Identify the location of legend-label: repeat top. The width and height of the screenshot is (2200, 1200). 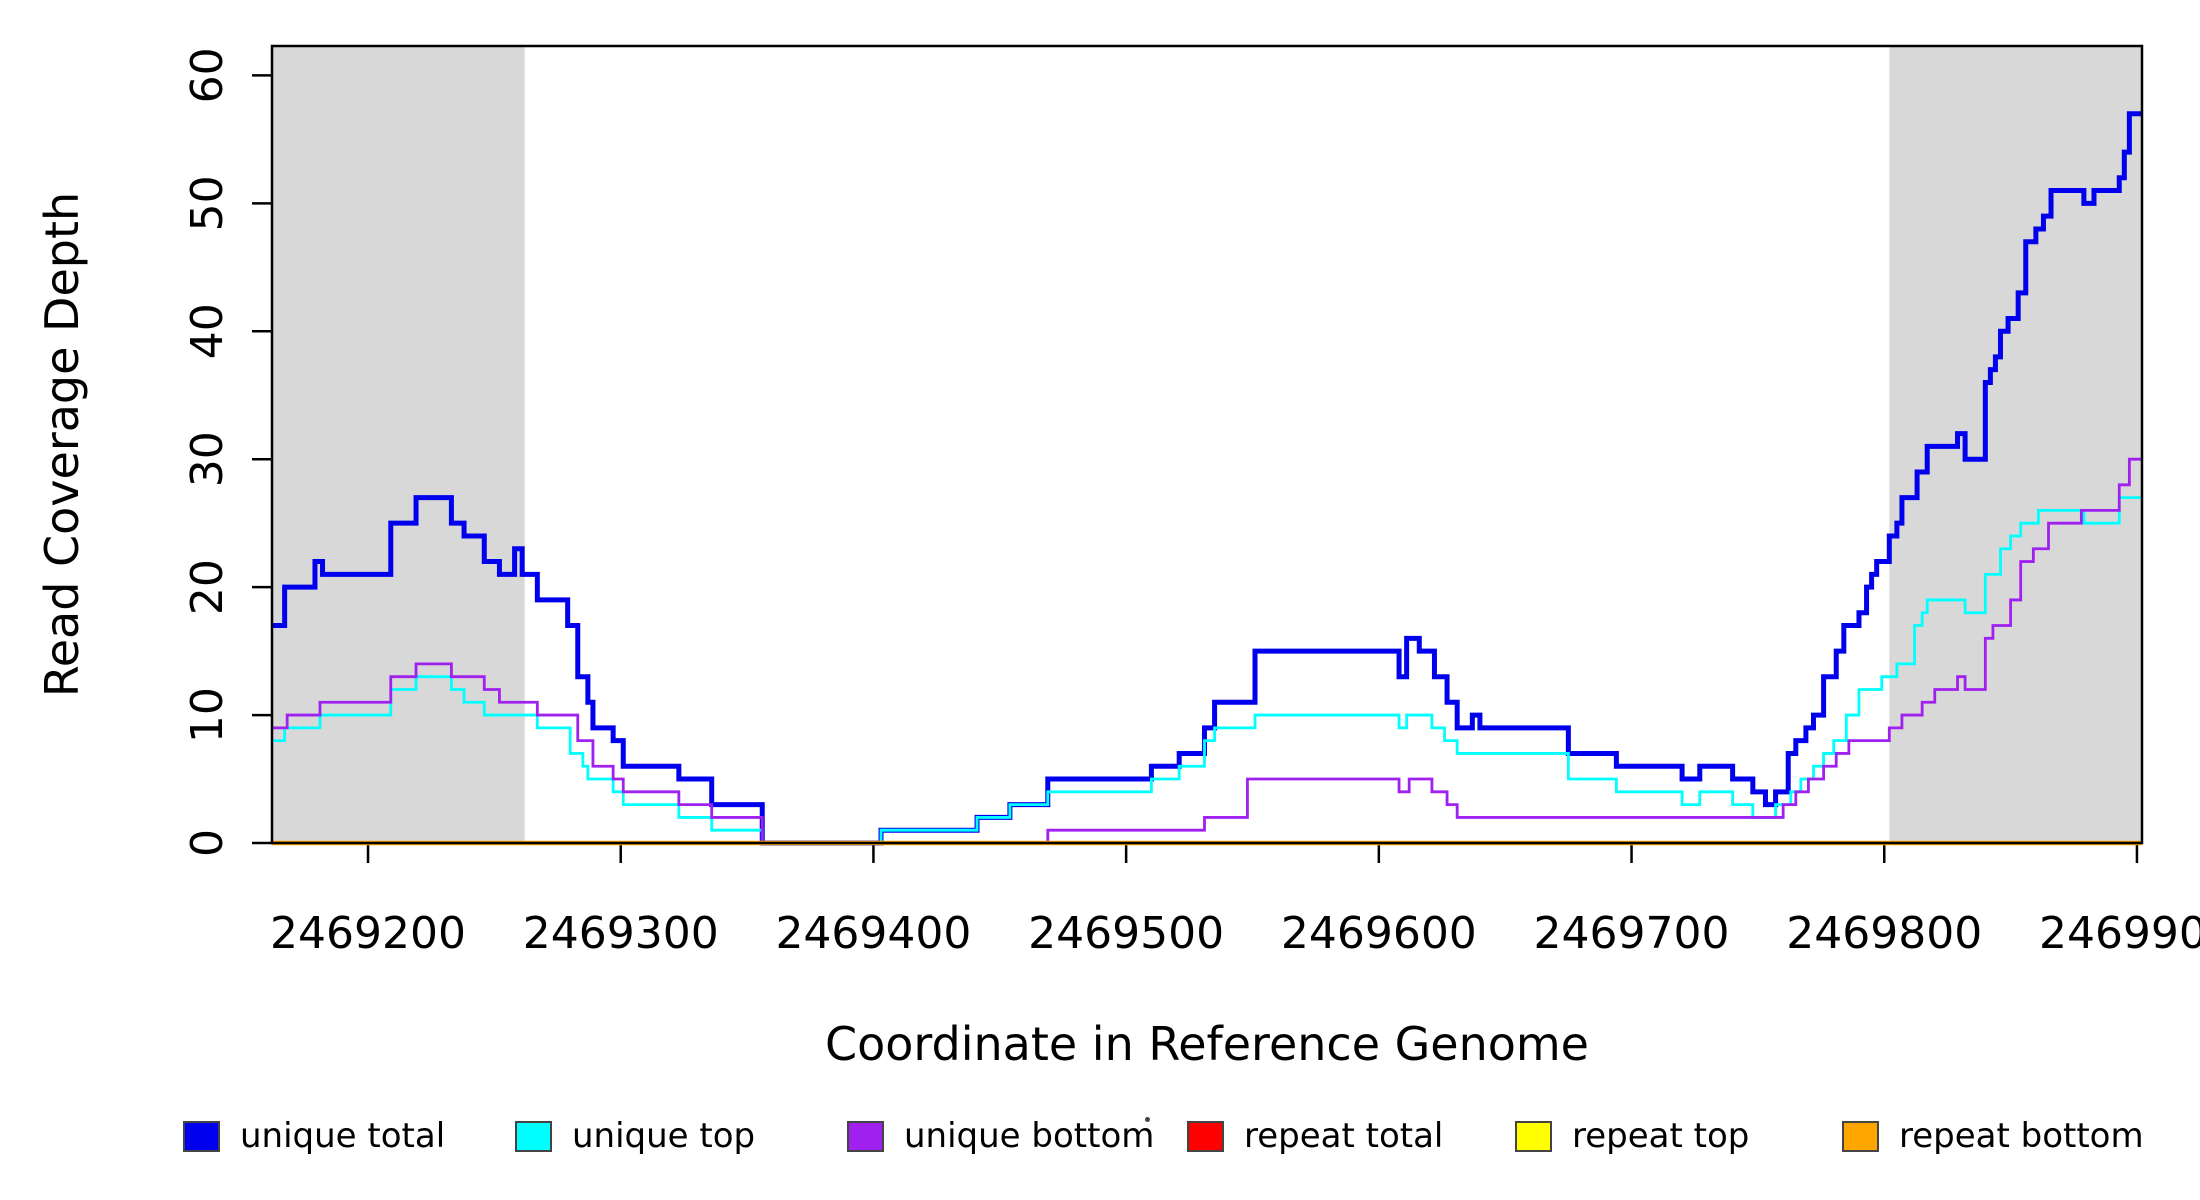
(1661, 1136).